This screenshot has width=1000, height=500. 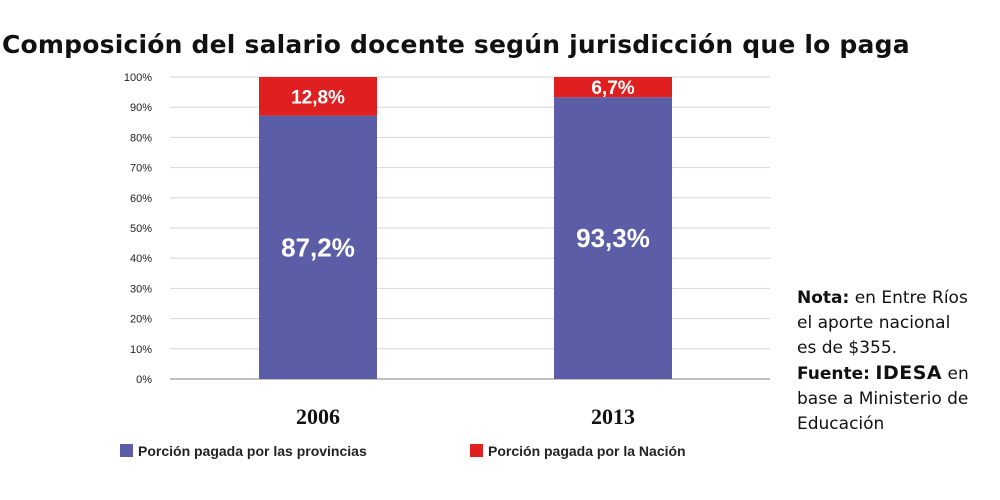 I want to click on note-line-3: es de $355., so click(x=847, y=348).